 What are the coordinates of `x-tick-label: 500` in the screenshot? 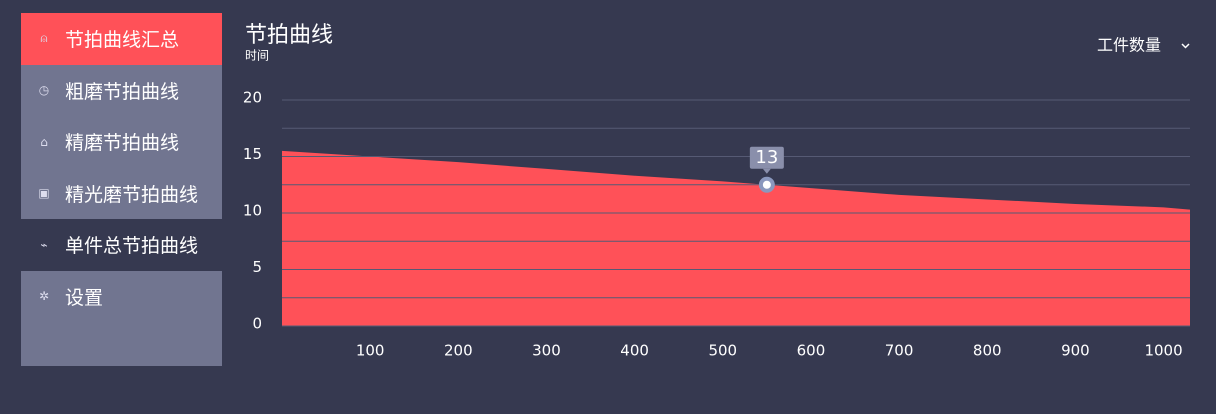 It's located at (722, 351).